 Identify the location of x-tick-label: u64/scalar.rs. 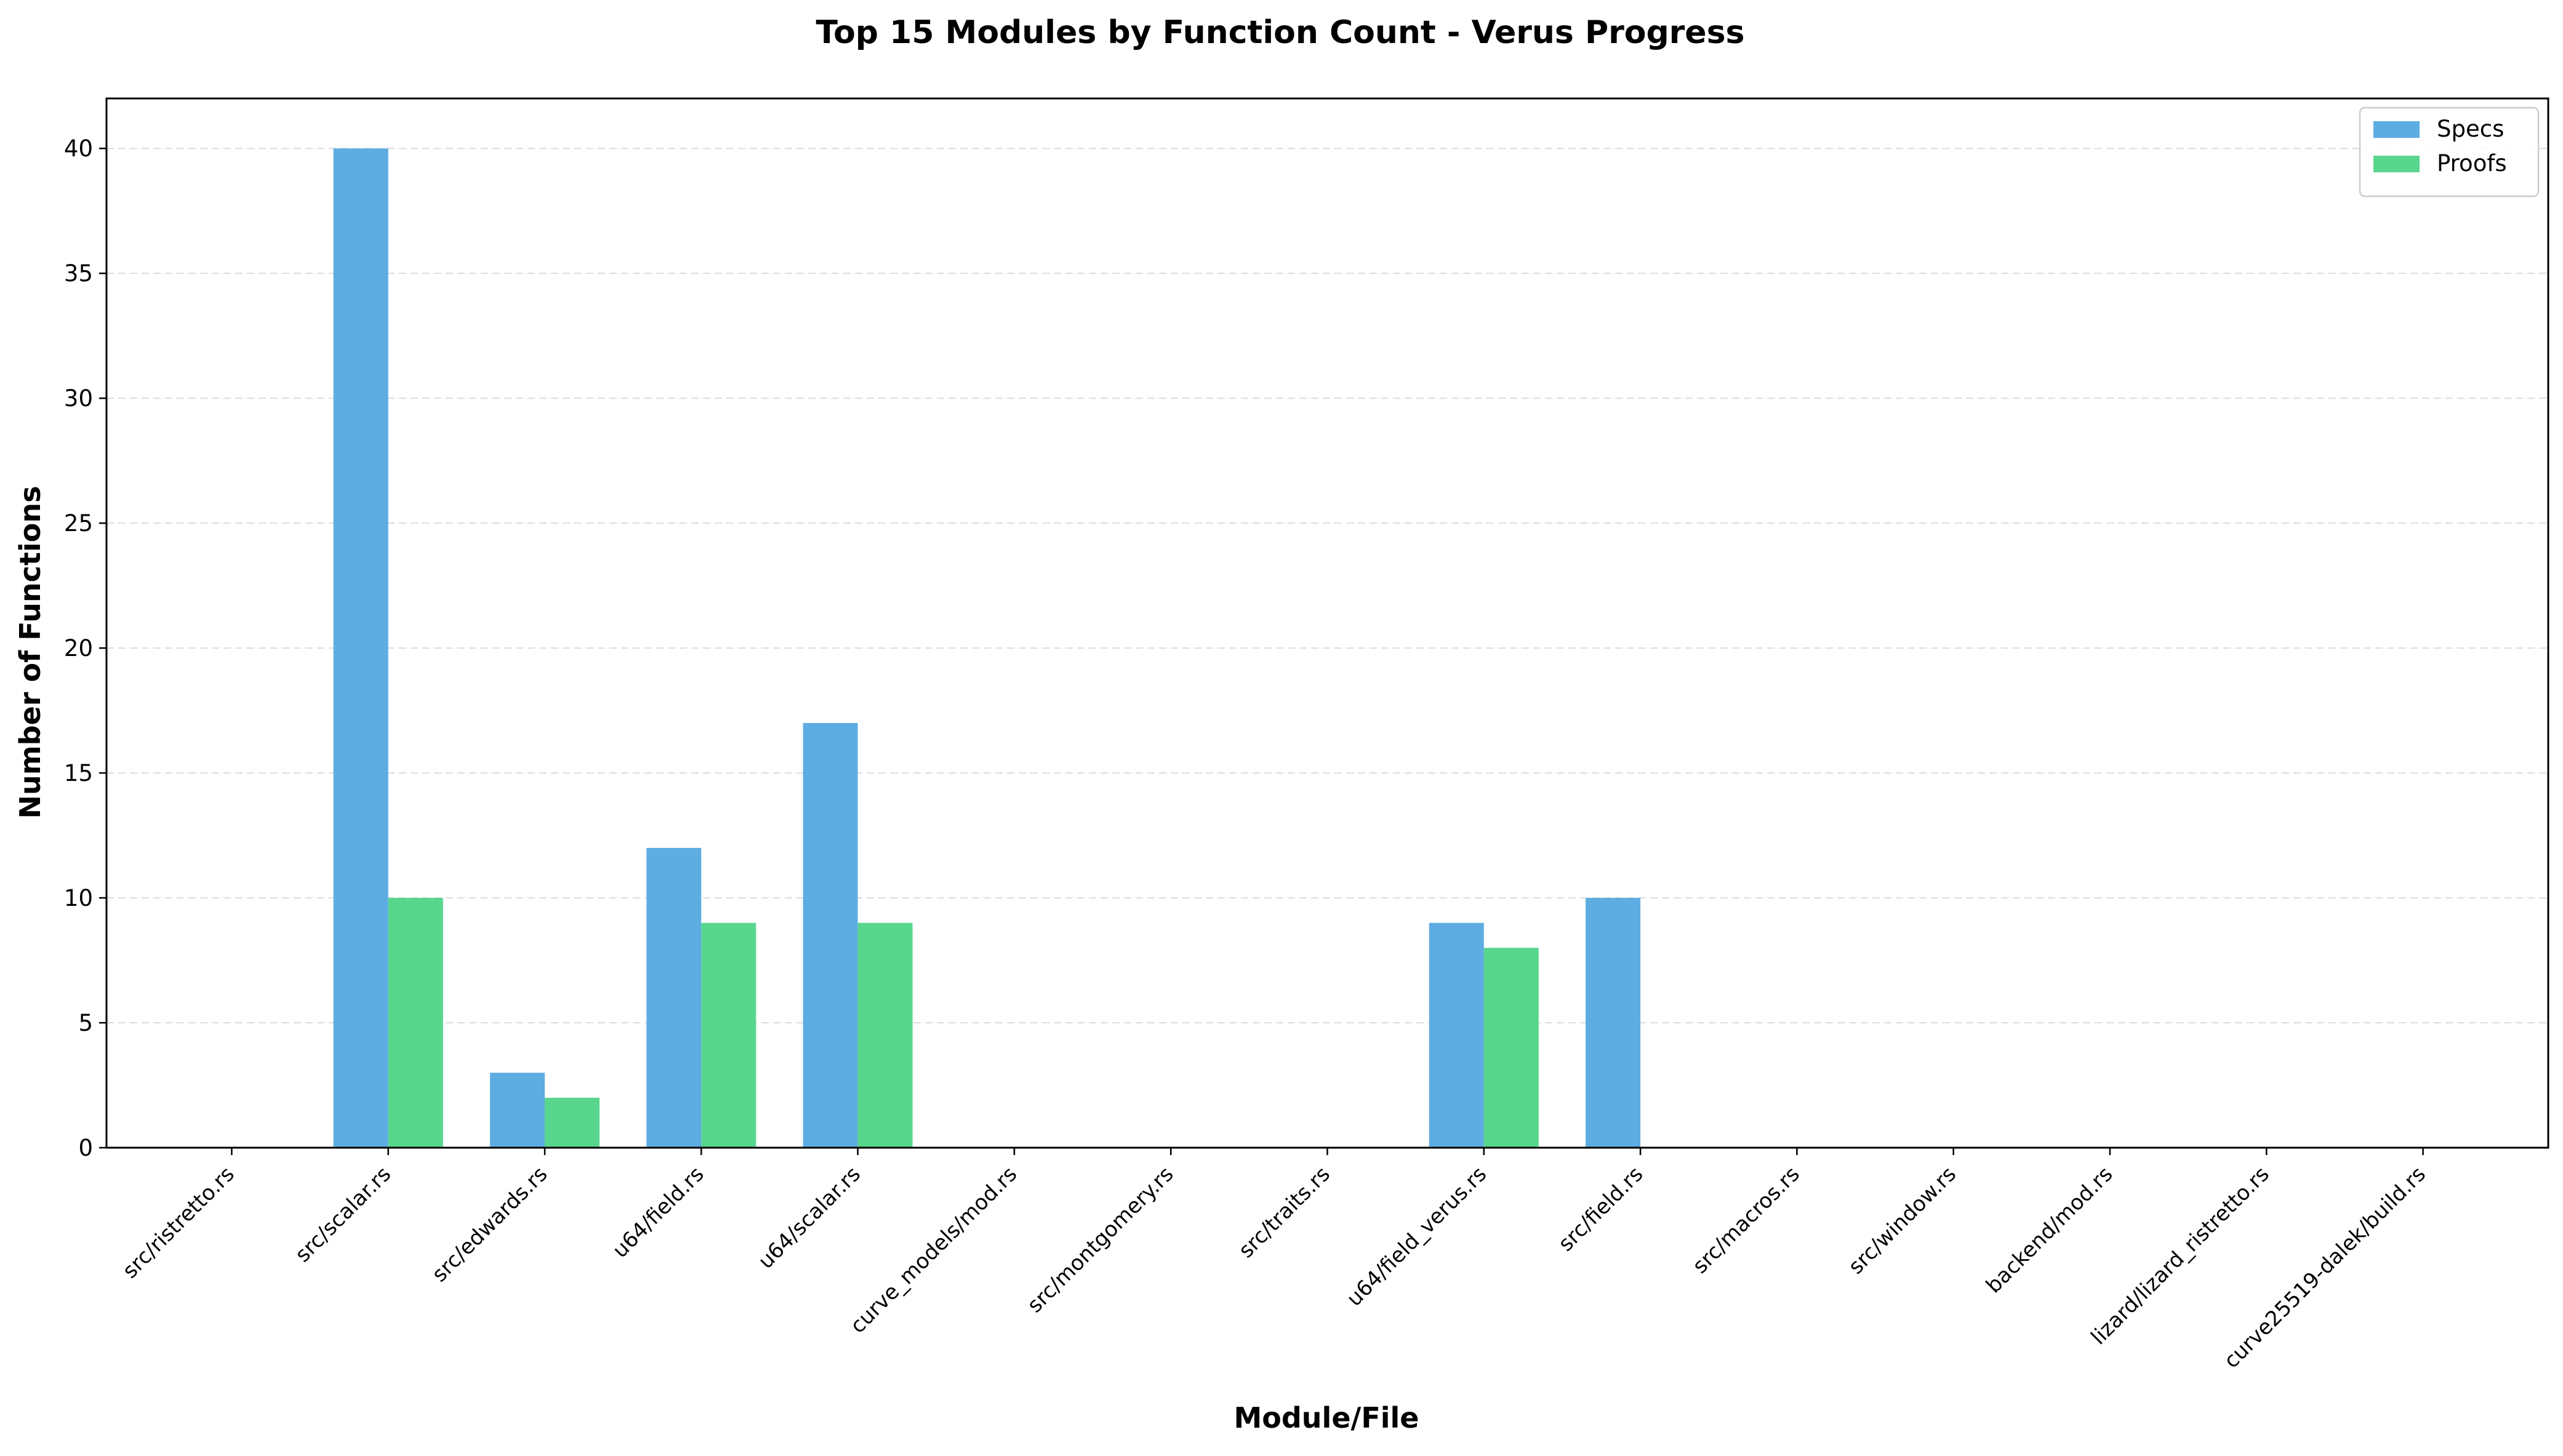
(809, 1218).